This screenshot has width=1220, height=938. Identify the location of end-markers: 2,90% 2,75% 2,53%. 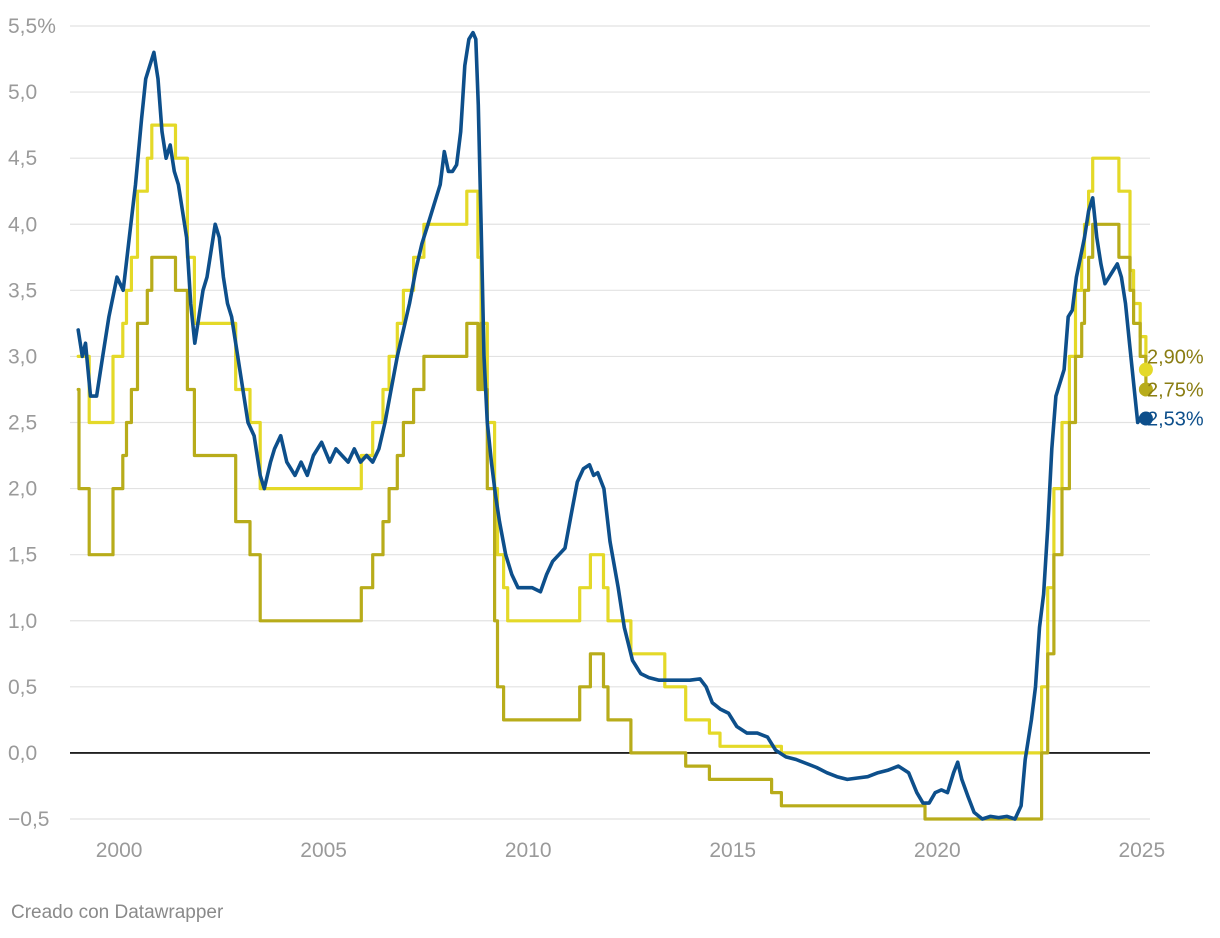
(1171, 389).